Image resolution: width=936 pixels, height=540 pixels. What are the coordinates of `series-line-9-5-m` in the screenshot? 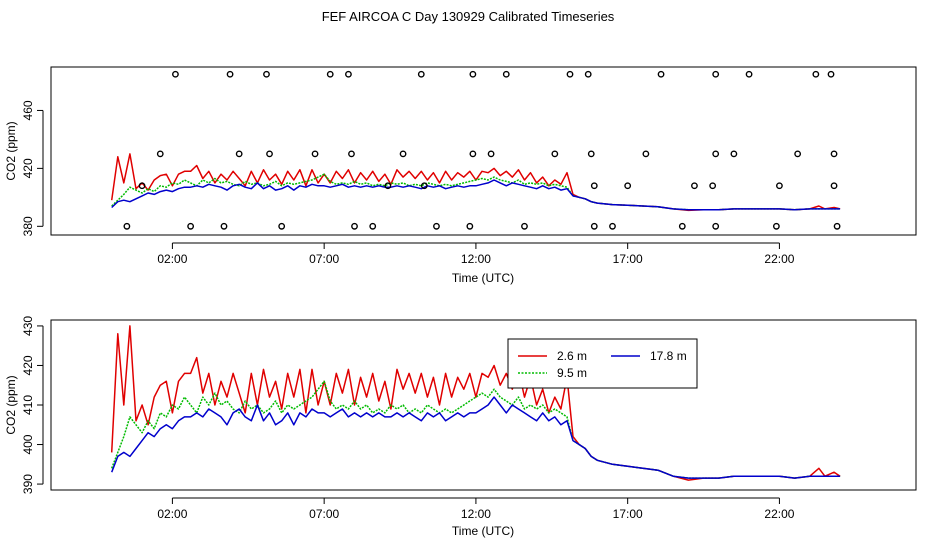 It's located at (476, 192).